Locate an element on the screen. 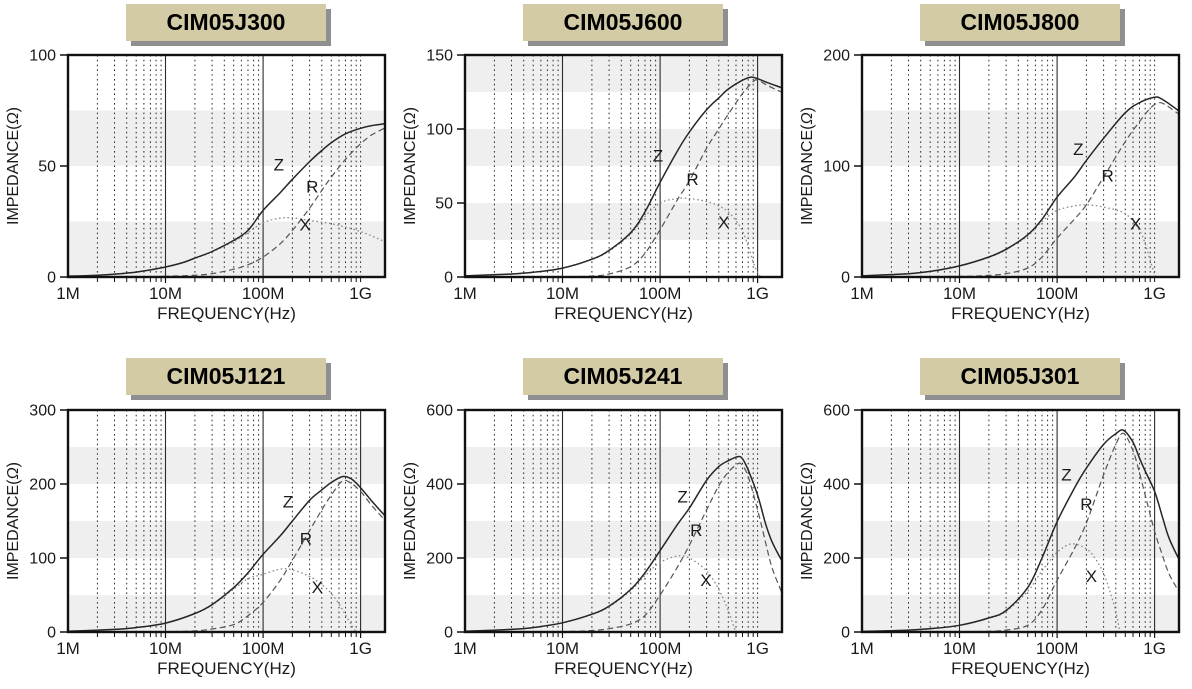 The width and height of the screenshot is (1192, 689). chart-title: CIM05J300 is located at coordinates (226, 22).